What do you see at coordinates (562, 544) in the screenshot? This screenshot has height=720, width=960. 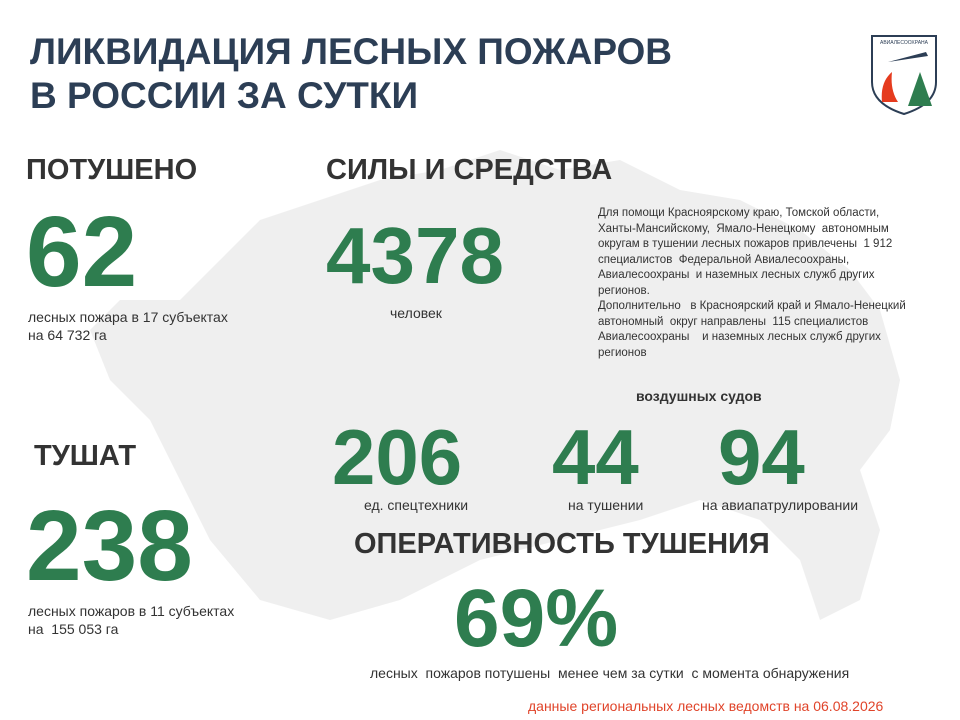 I see `heading: ОПЕРАТИВНОСТЬ ТУШЕНИЯ` at bounding box center [562, 544].